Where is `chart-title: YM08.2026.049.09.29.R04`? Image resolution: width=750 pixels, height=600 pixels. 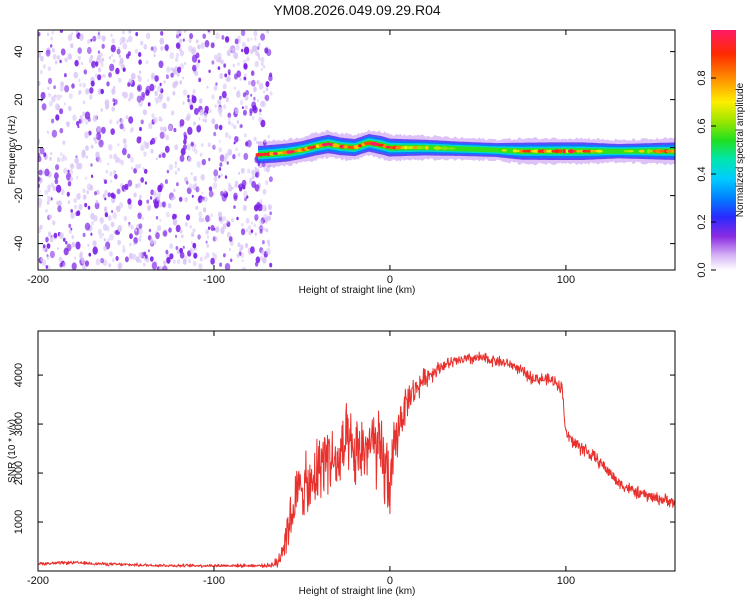
chart-title: YM08.2026.049.09.29.R04 is located at coordinates (357, 10).